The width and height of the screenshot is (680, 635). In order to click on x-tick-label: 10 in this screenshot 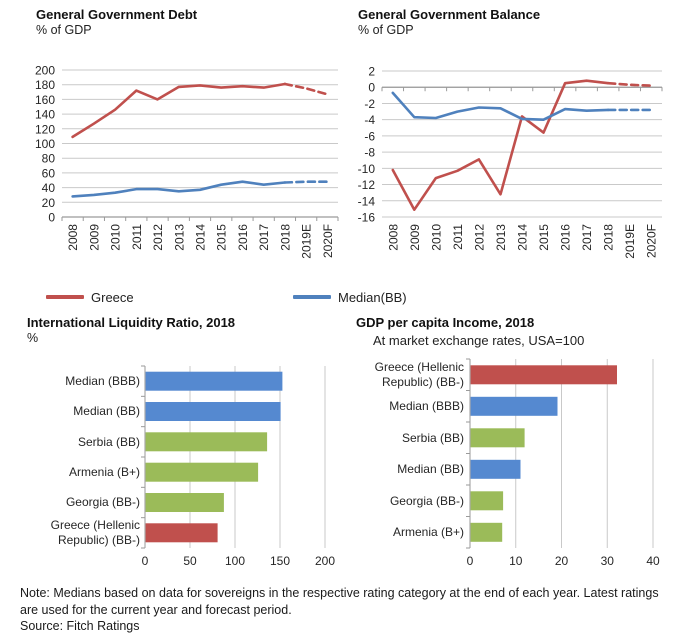, I will do `click(516, 561)`.